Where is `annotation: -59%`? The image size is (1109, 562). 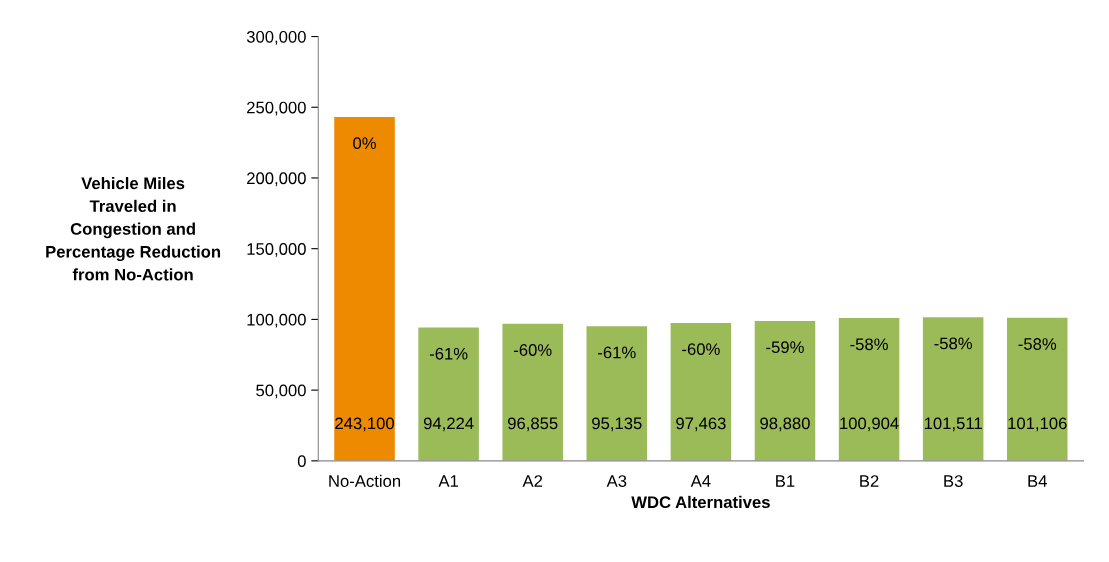 annotation: -59% is located at coordinates (785, 347).